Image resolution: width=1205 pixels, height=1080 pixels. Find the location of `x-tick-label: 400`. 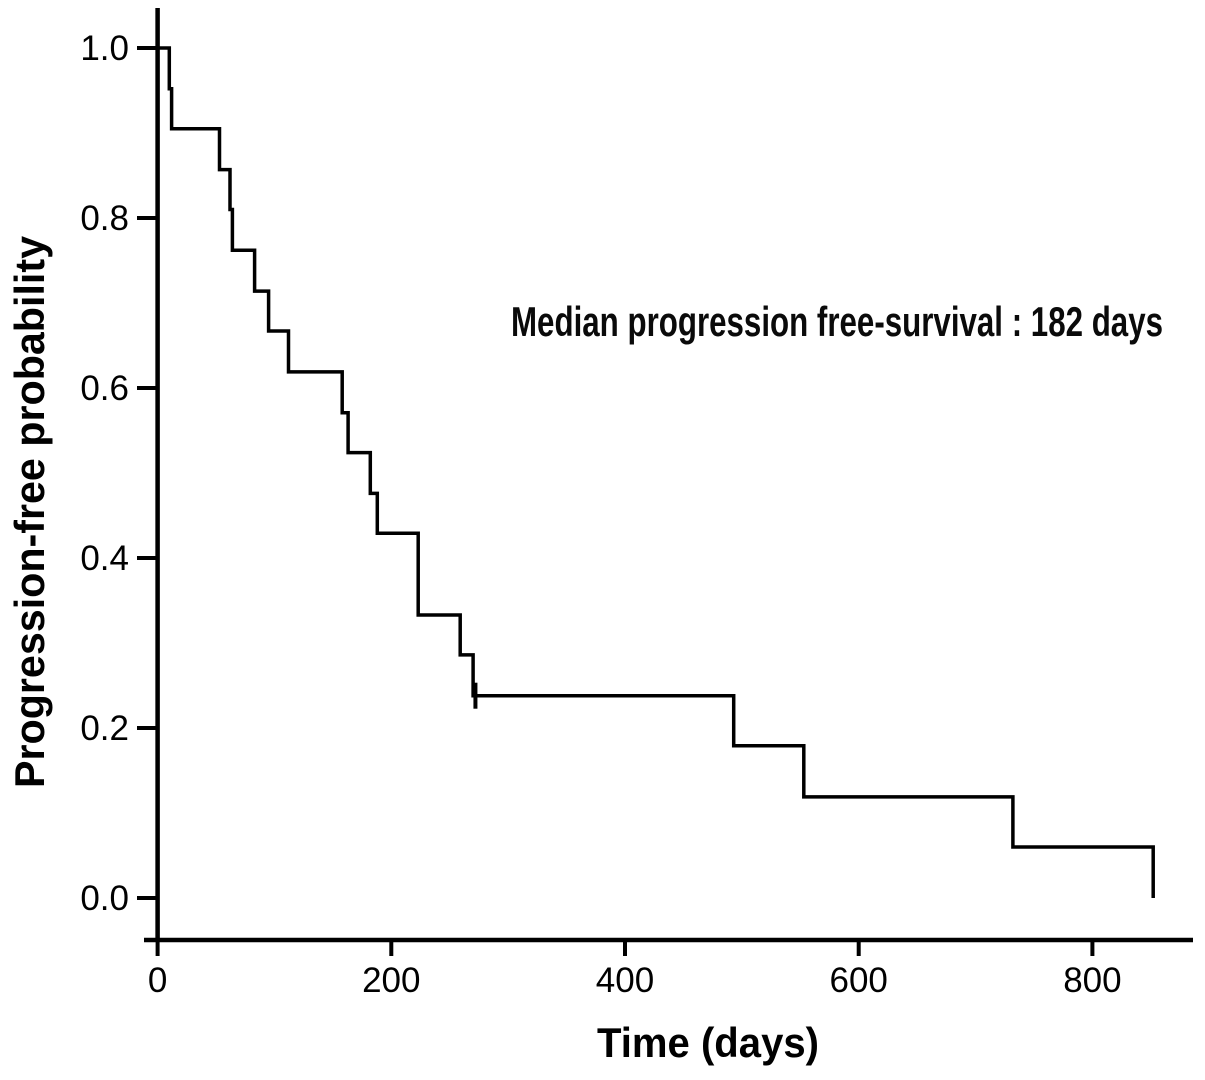

x-tick-label: 400 is located at coordinates (625, 980).